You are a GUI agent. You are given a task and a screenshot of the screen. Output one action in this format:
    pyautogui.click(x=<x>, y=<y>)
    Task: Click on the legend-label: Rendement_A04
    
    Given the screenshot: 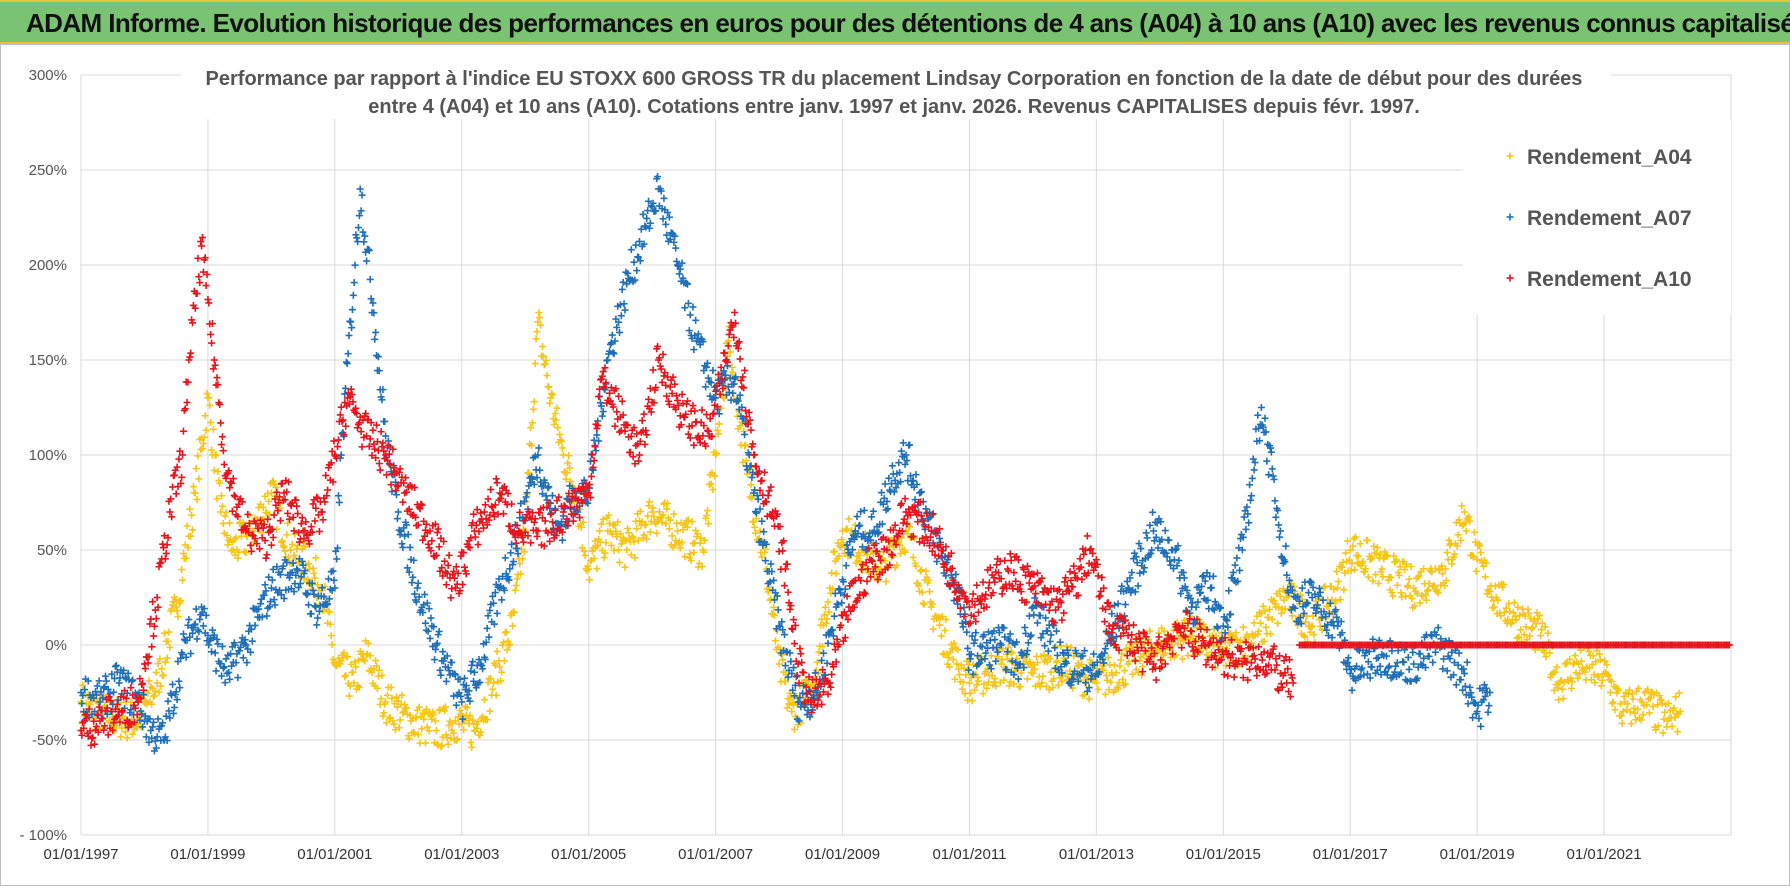 What is the action you would take?
    pyautogui.click(x=1609, y=157)
    